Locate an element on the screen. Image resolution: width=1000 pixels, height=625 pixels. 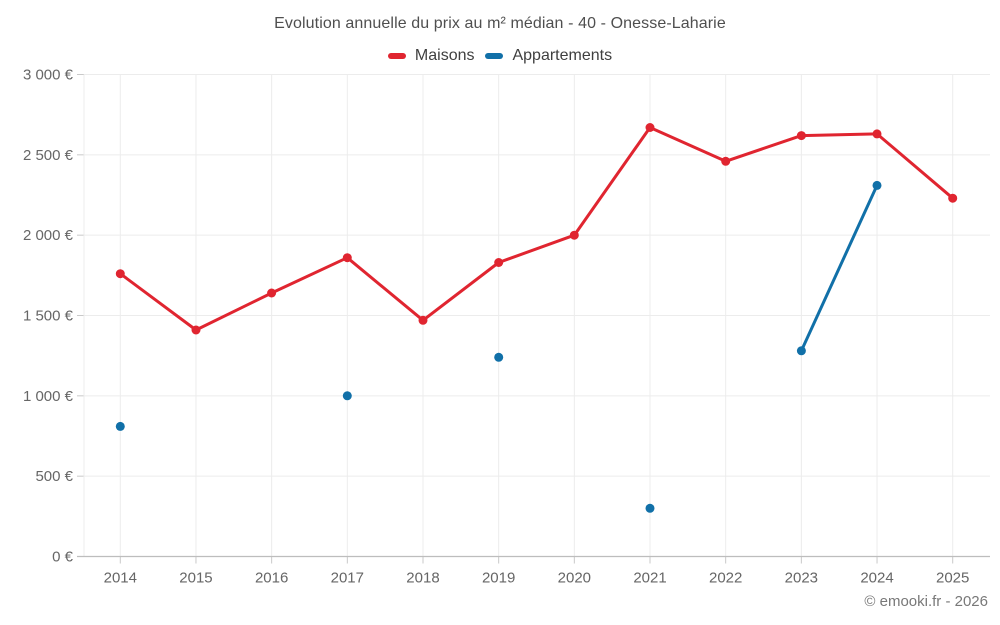
legend-item-appartements: Appartements is located at coordinates (548, 56).